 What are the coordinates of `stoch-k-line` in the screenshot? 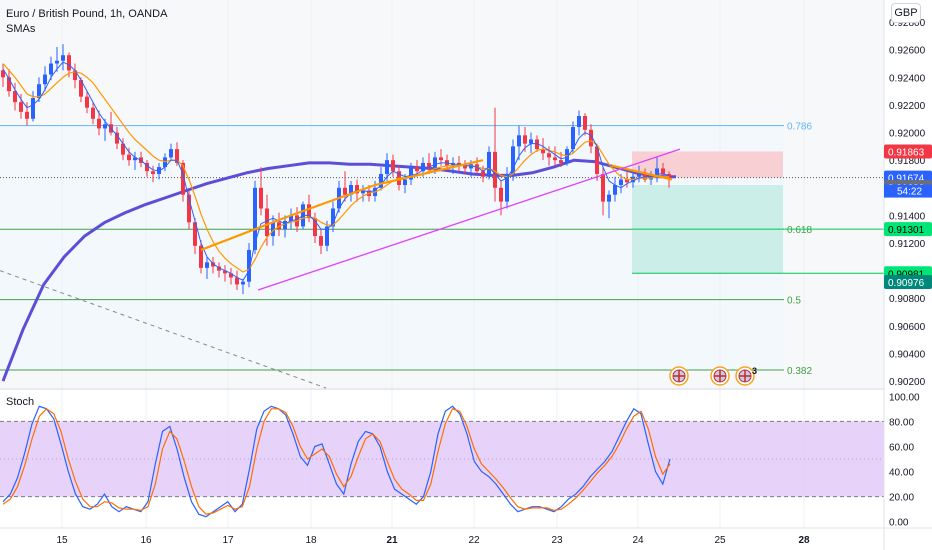 It's located at (336, 461).